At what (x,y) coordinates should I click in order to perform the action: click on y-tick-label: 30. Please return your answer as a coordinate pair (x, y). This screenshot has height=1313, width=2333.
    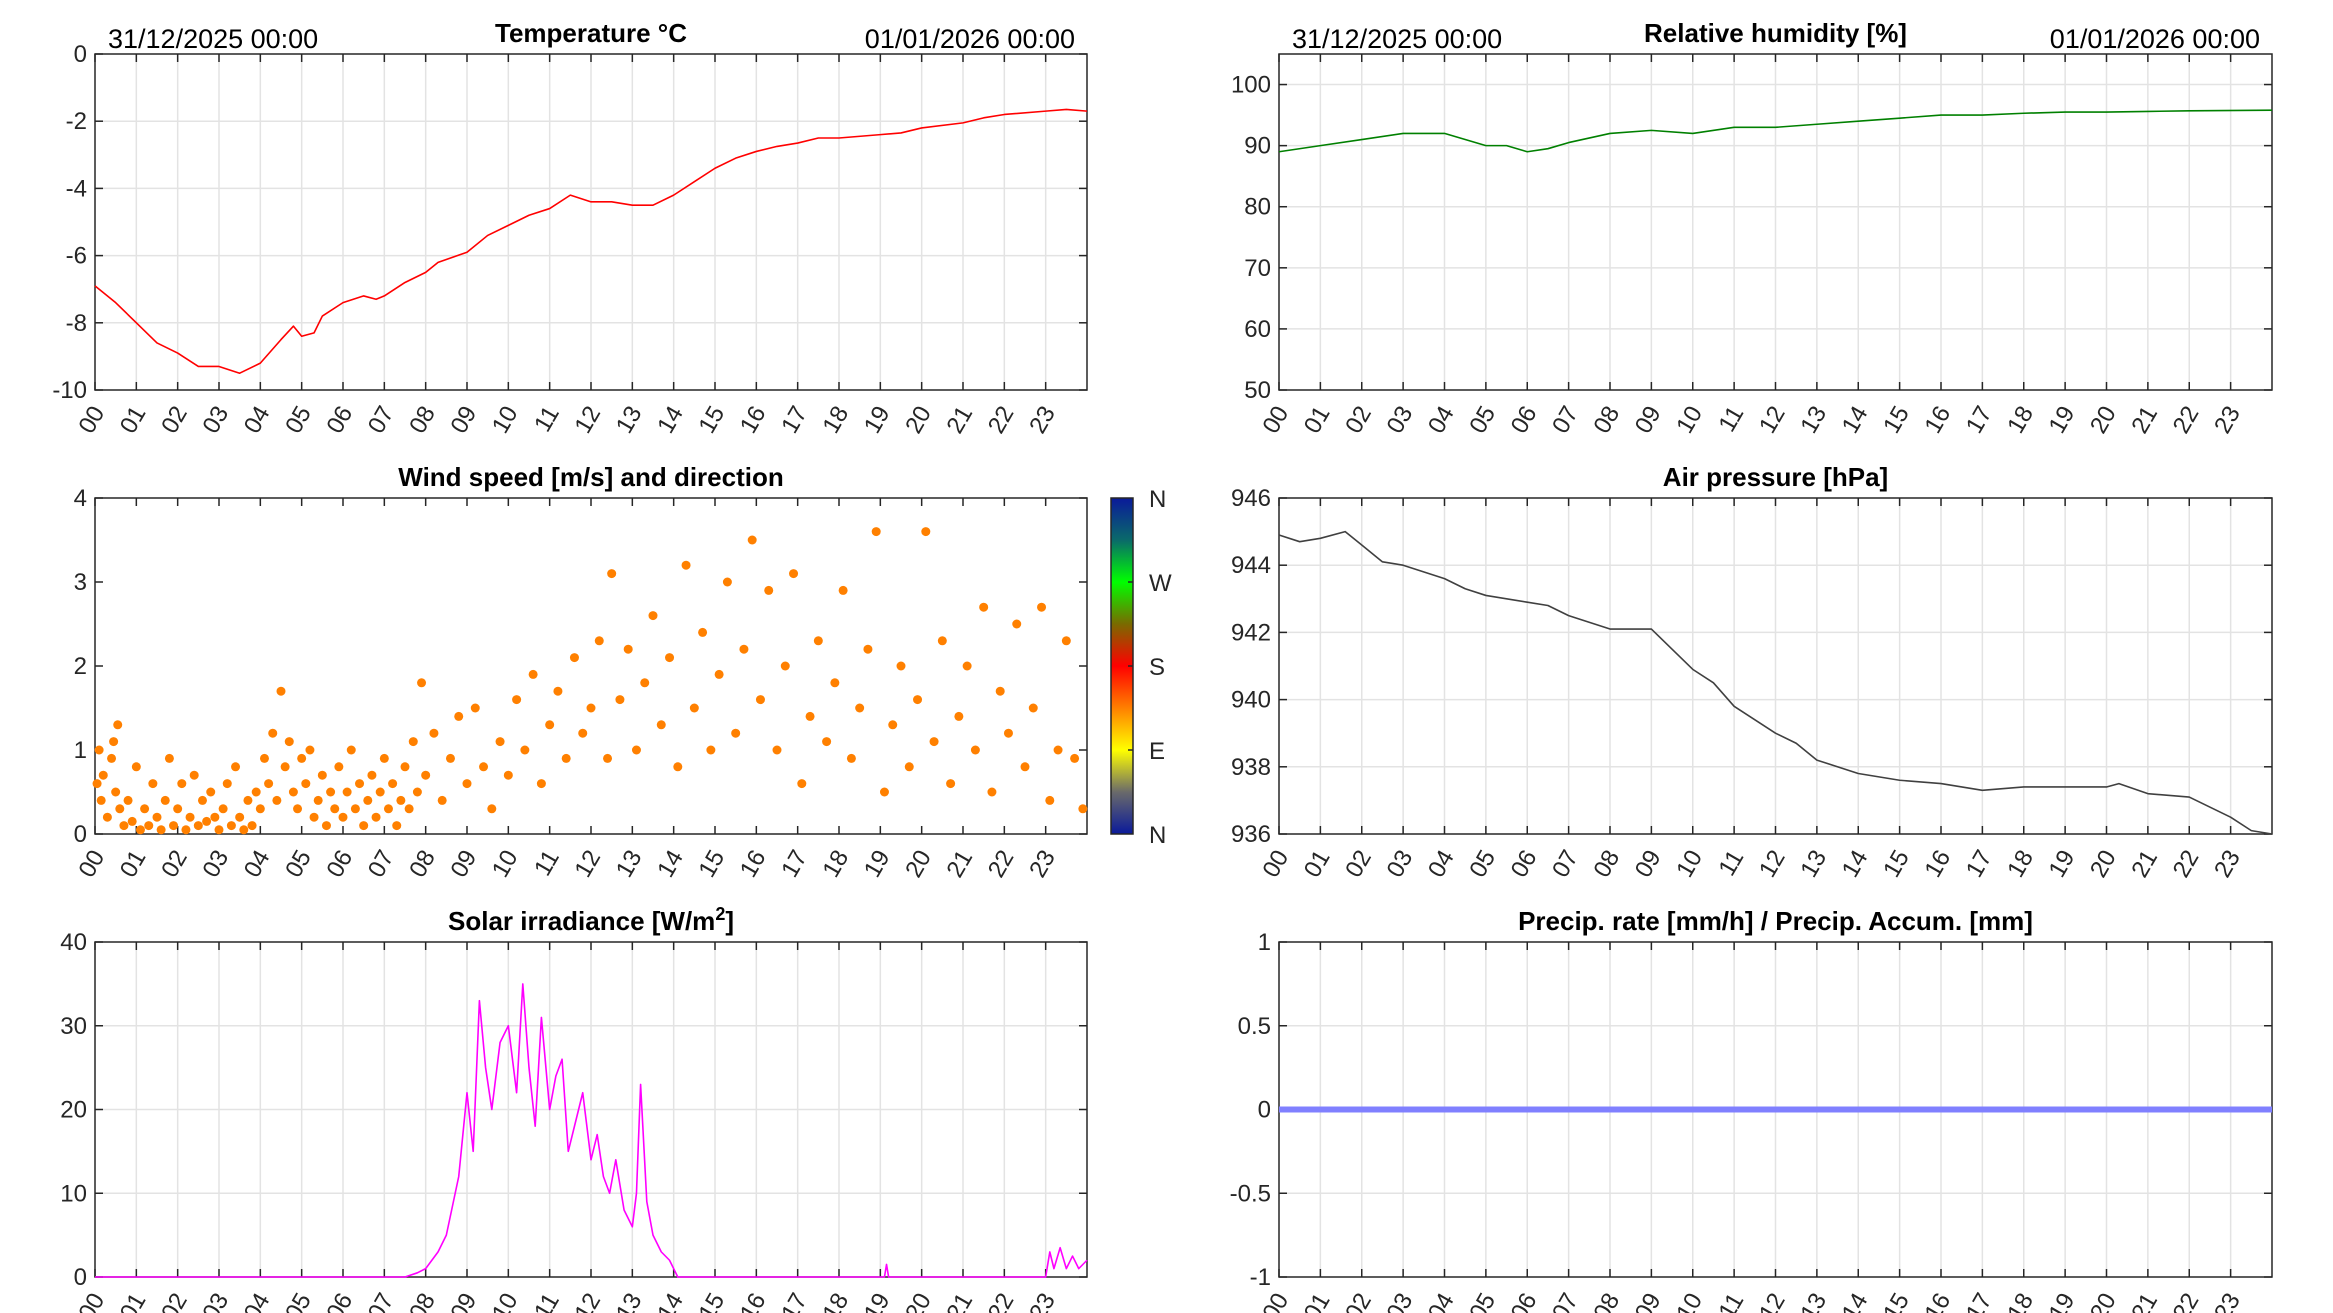
    Looking at the image, I should click on (73, 1026).